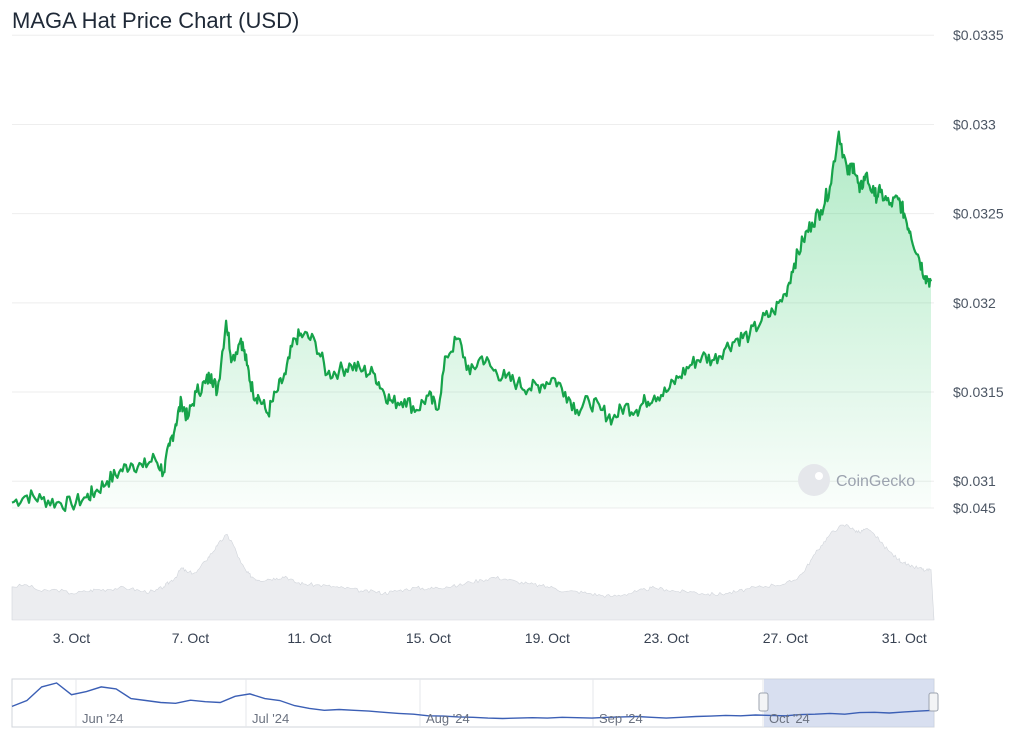 This screenshot has height=747, width=1024. I want to click on navigator-label: Aug '24, so click(448, 718).